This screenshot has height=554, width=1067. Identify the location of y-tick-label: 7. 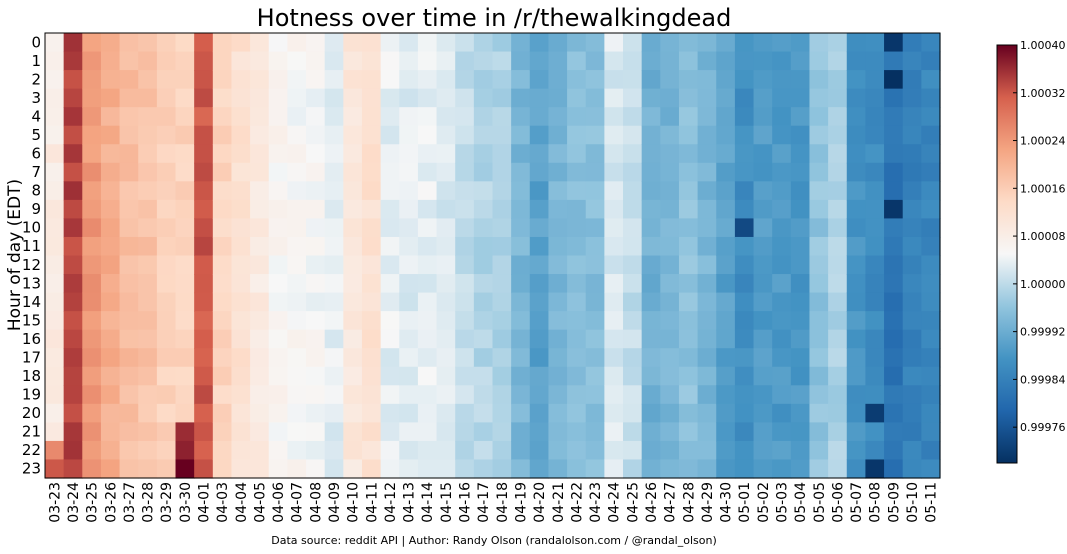
(36, 172).